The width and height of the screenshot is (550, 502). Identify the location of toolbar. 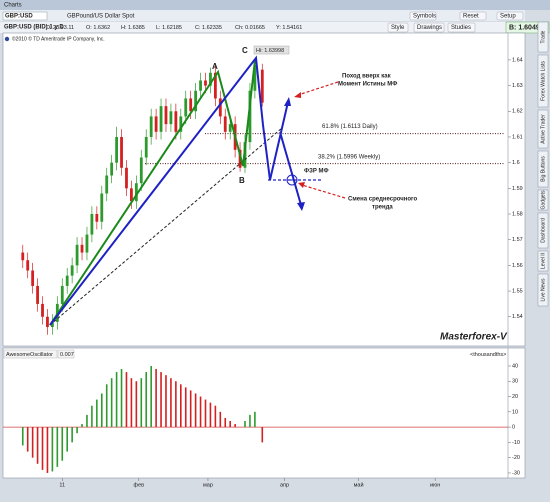
(262, 15).